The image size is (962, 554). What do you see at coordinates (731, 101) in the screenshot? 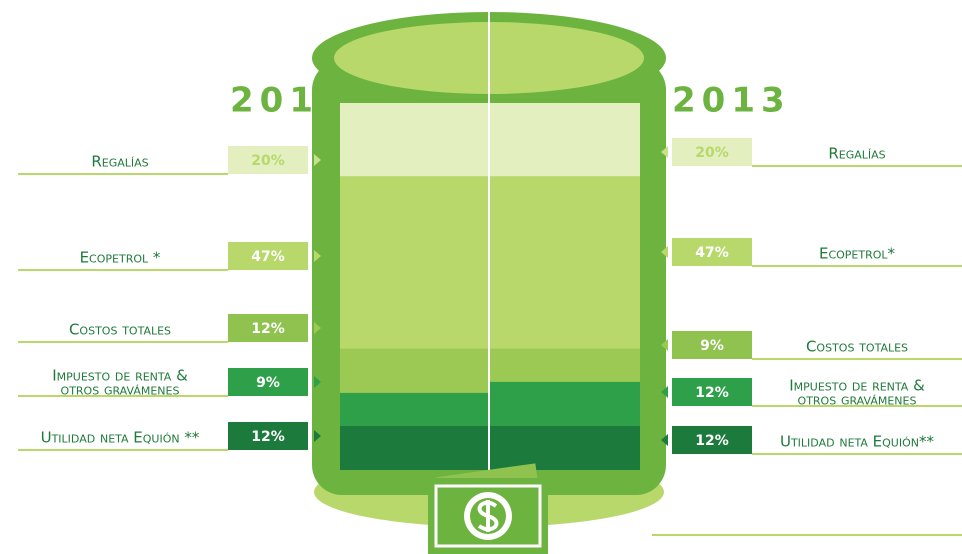
I see `year-label: 2013` at bounding box center [731, 101].